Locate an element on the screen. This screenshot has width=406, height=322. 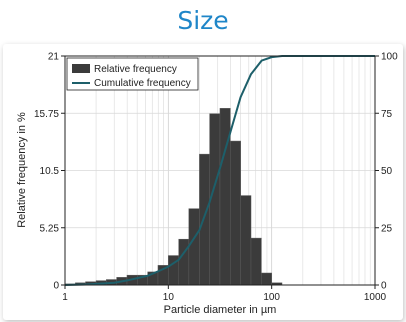
y-left-tick-label: 15.75 is located at coordinates (46, 114).